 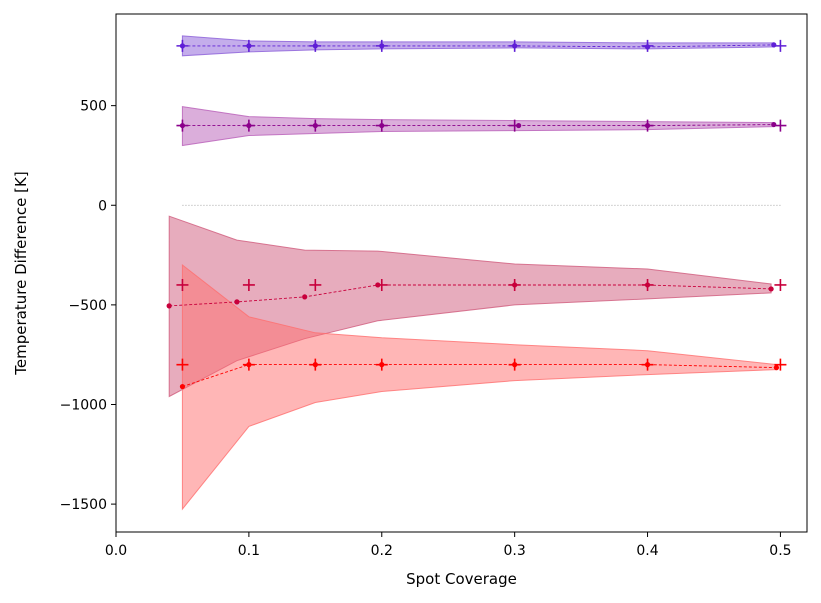 What do you see at coordinates (116, 551) in the screenshot?
I see `x-tick-label: 0.0` at bounding box center [116, 551].